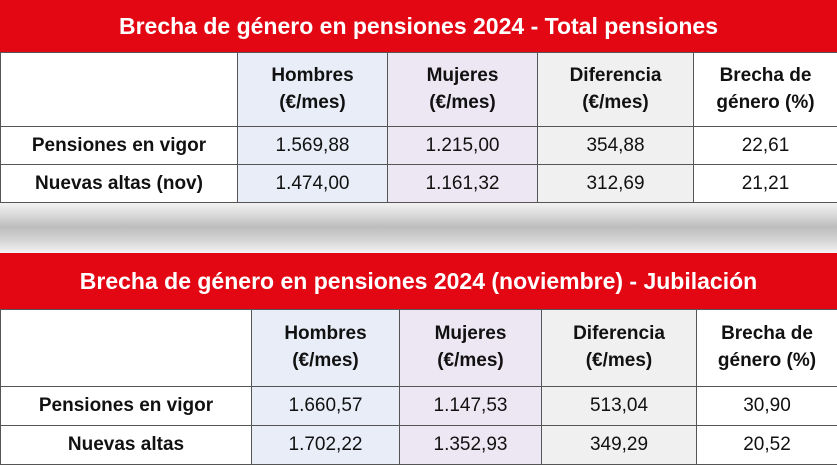 The height and width of the screenshot is (465, 837). Describe the element at coordinates (471, 406) in the screenshot. I see `cell-mujeres: 1.147,53` at that location.